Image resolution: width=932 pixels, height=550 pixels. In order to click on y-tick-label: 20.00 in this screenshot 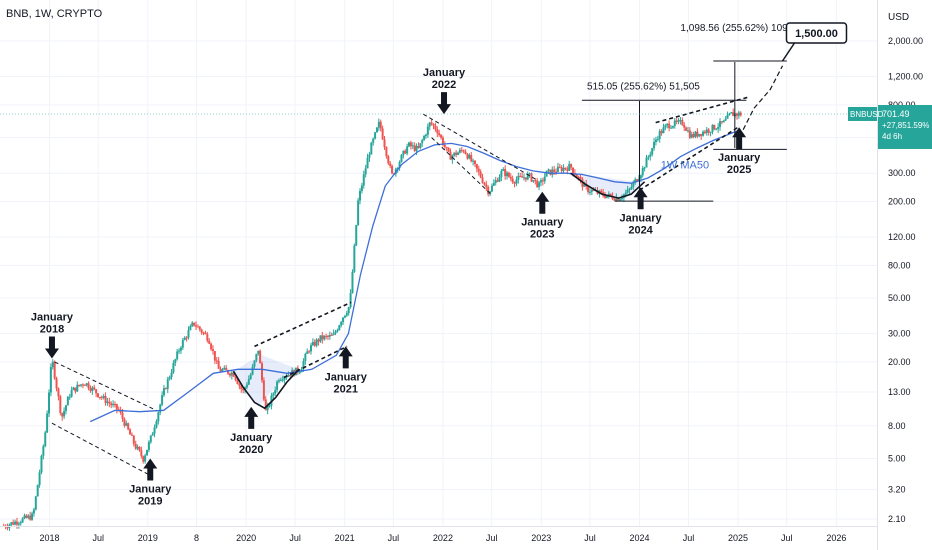, I will do `click(899, 362)`.